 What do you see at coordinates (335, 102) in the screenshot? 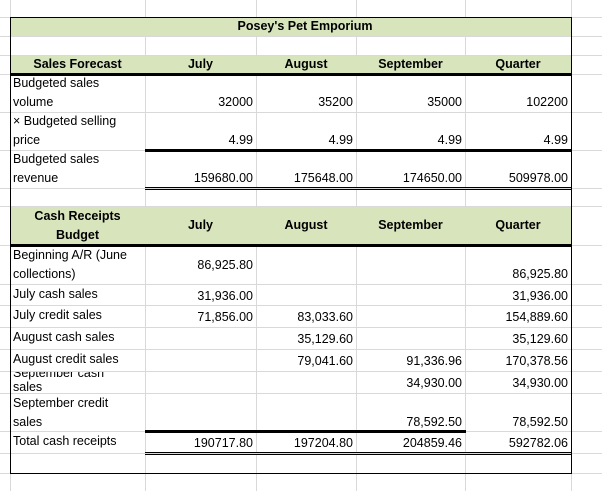
I see `cell-volume-august: 35200` at bounding box center [335, 102].